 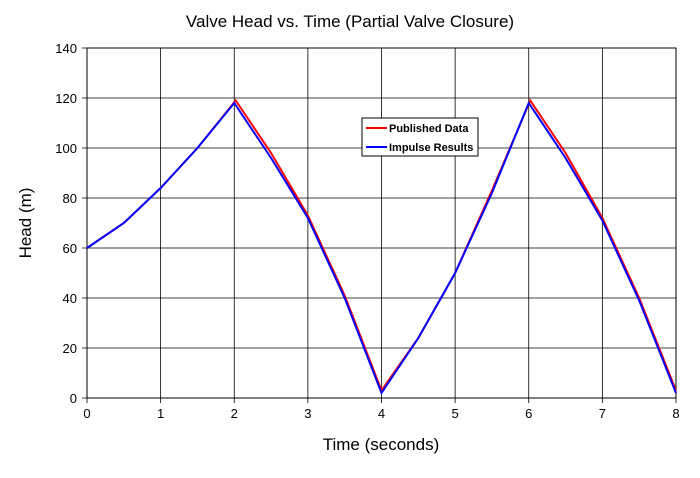 I want to click on x-tick-label: 1, so click(x=160, y=413).